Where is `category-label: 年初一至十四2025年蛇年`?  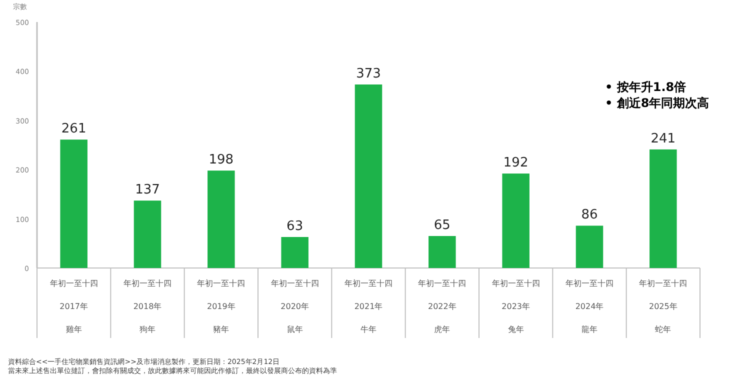
category-label: 年初一至十四2025年蛇年 is located at coordinates (663, 306).